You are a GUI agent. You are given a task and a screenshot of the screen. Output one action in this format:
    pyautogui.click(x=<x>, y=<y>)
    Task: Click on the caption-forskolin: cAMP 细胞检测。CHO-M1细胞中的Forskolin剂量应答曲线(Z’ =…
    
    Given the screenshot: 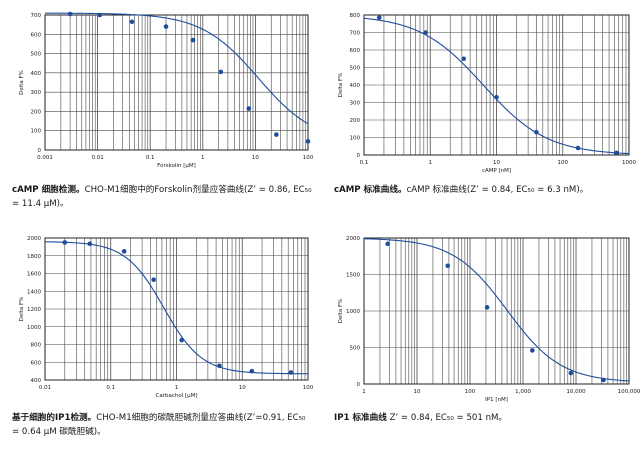 What is the action you would take?
    pyautogui.click(x=162, y=197)
    